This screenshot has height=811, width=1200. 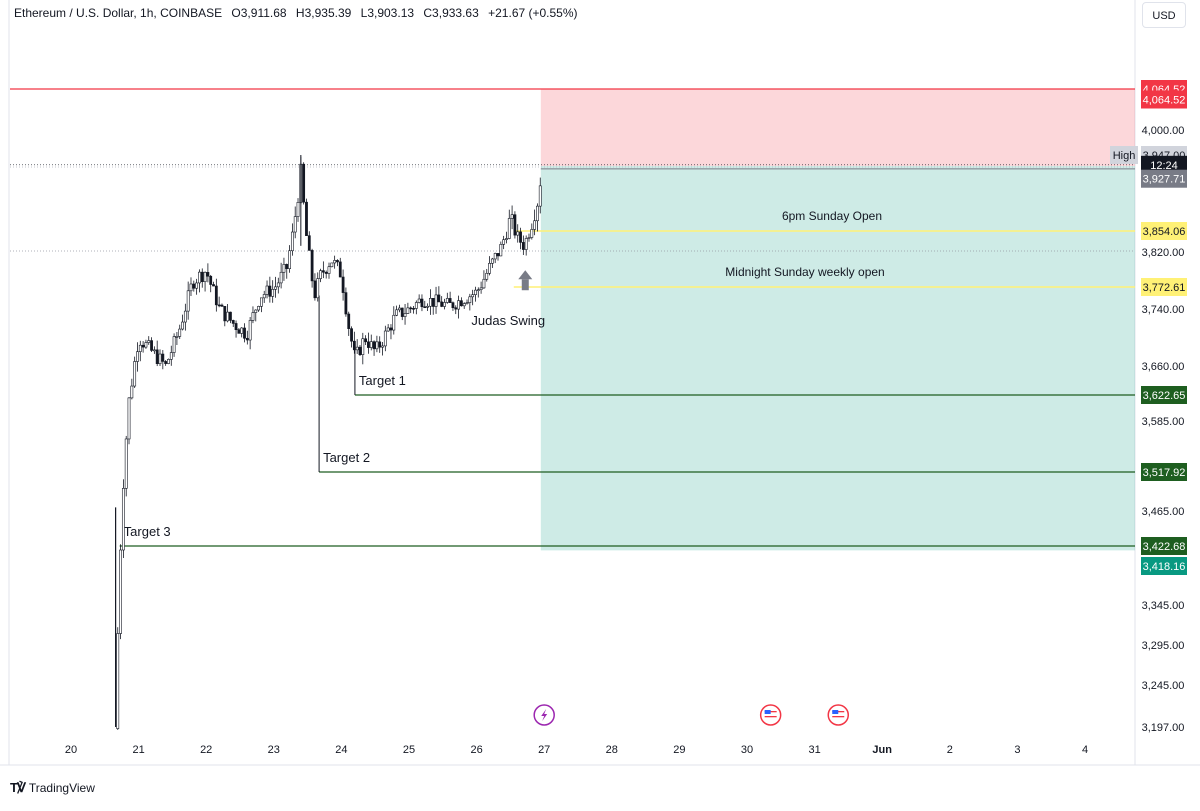 I want to click on y-tick-label: 3,820.00, so click(x=1163, y=253).